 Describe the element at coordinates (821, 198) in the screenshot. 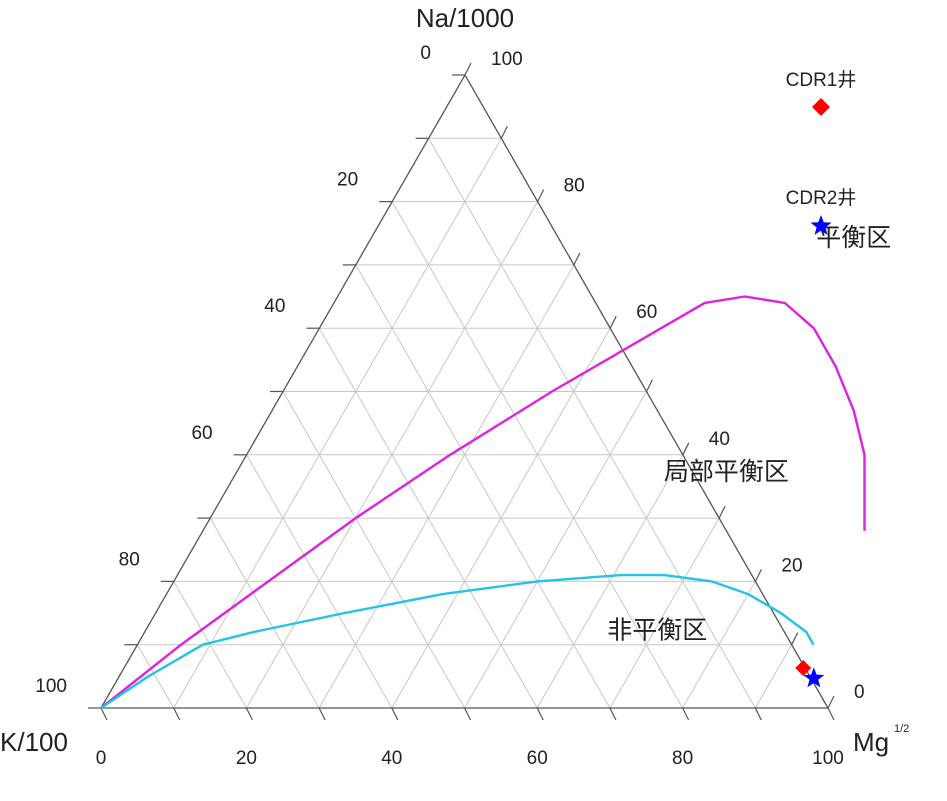

I see `legend-label-2: CDR2井` at that location.